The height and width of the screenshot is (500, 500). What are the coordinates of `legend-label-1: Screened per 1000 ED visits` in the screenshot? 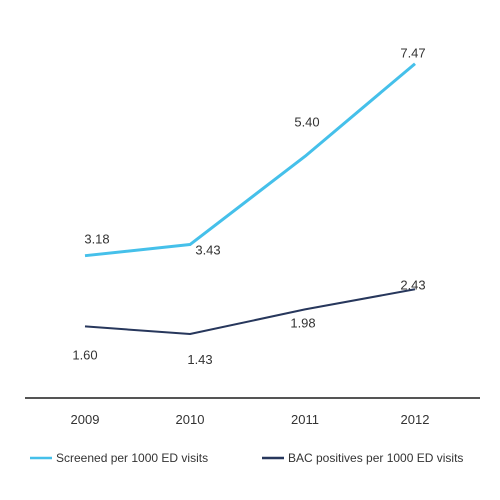 It's located at (132, 458).